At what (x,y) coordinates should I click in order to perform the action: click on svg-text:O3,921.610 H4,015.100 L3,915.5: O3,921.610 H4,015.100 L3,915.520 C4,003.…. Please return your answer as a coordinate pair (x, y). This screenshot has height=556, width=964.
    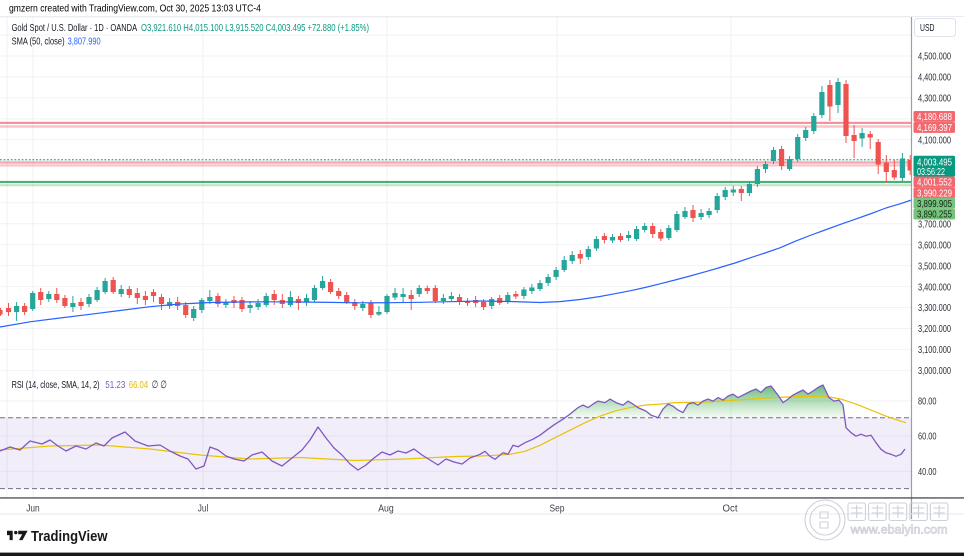
    Looking at the image, I should click on (255, 28).